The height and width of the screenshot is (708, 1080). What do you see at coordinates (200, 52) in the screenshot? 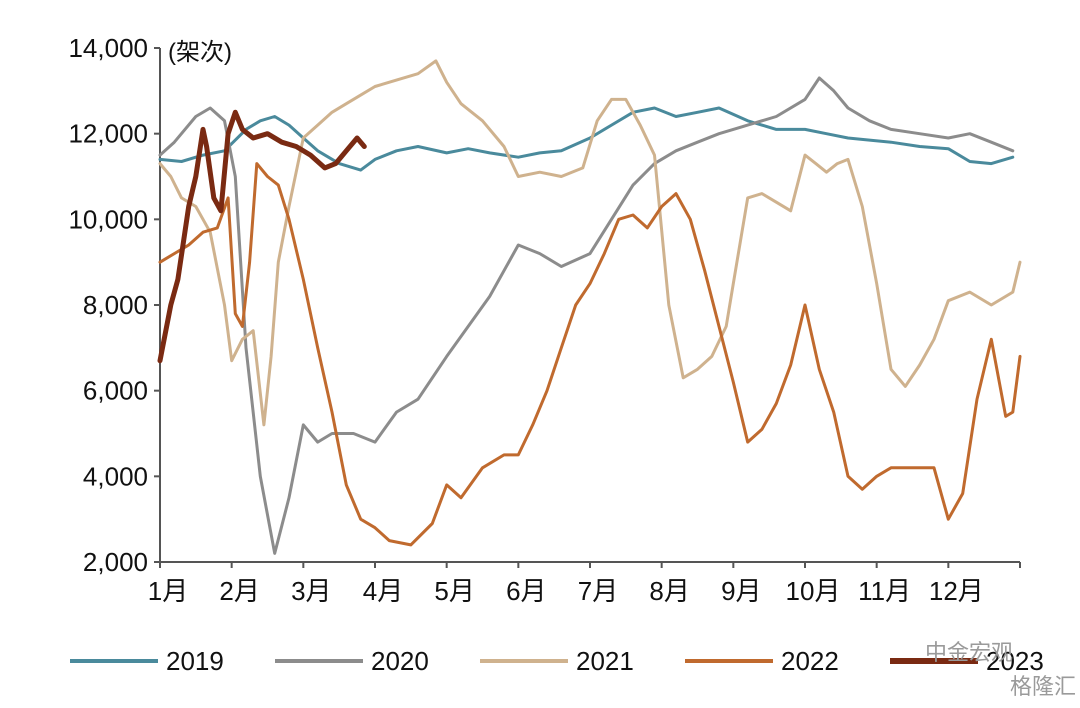
I see `y-axis-unit-label: (架次)` at bounding box center [200, 52].